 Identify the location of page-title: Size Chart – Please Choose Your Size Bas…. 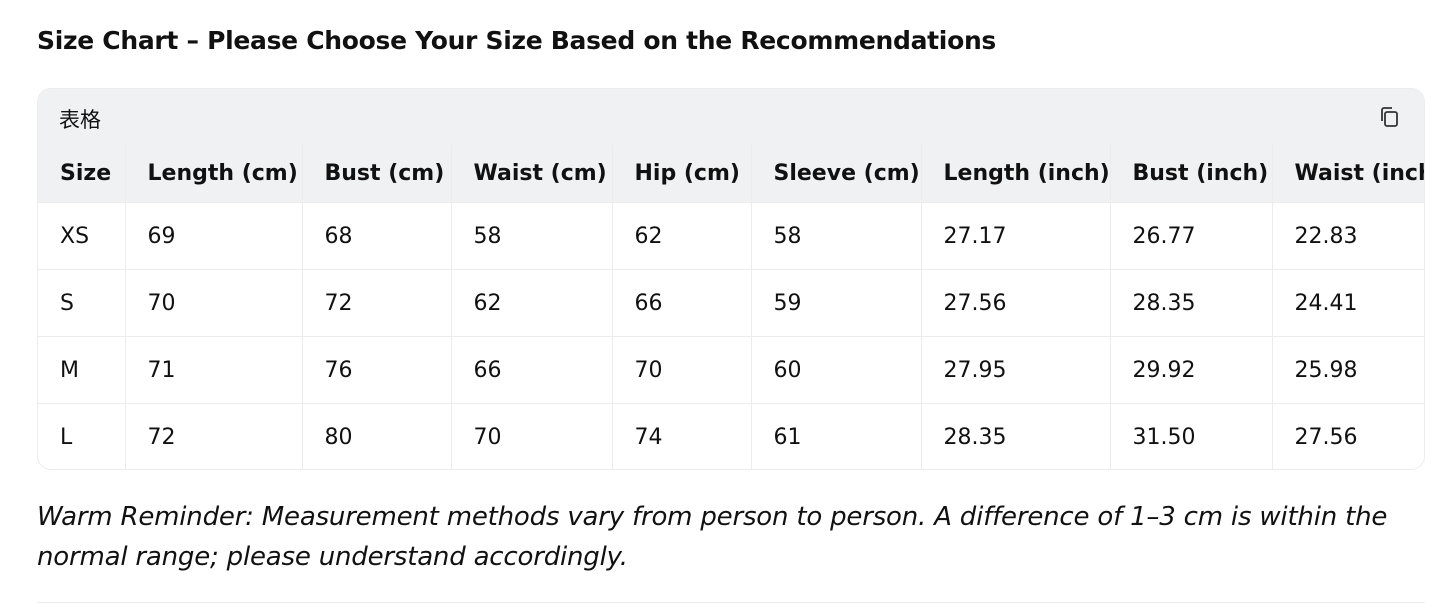
(517, 40).